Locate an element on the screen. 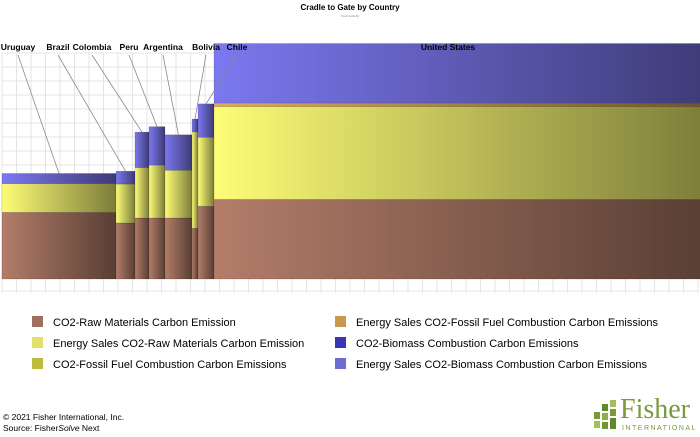  copyright-text: © 2021 Fisher International, Inc. is located at coordinates (64, 417).